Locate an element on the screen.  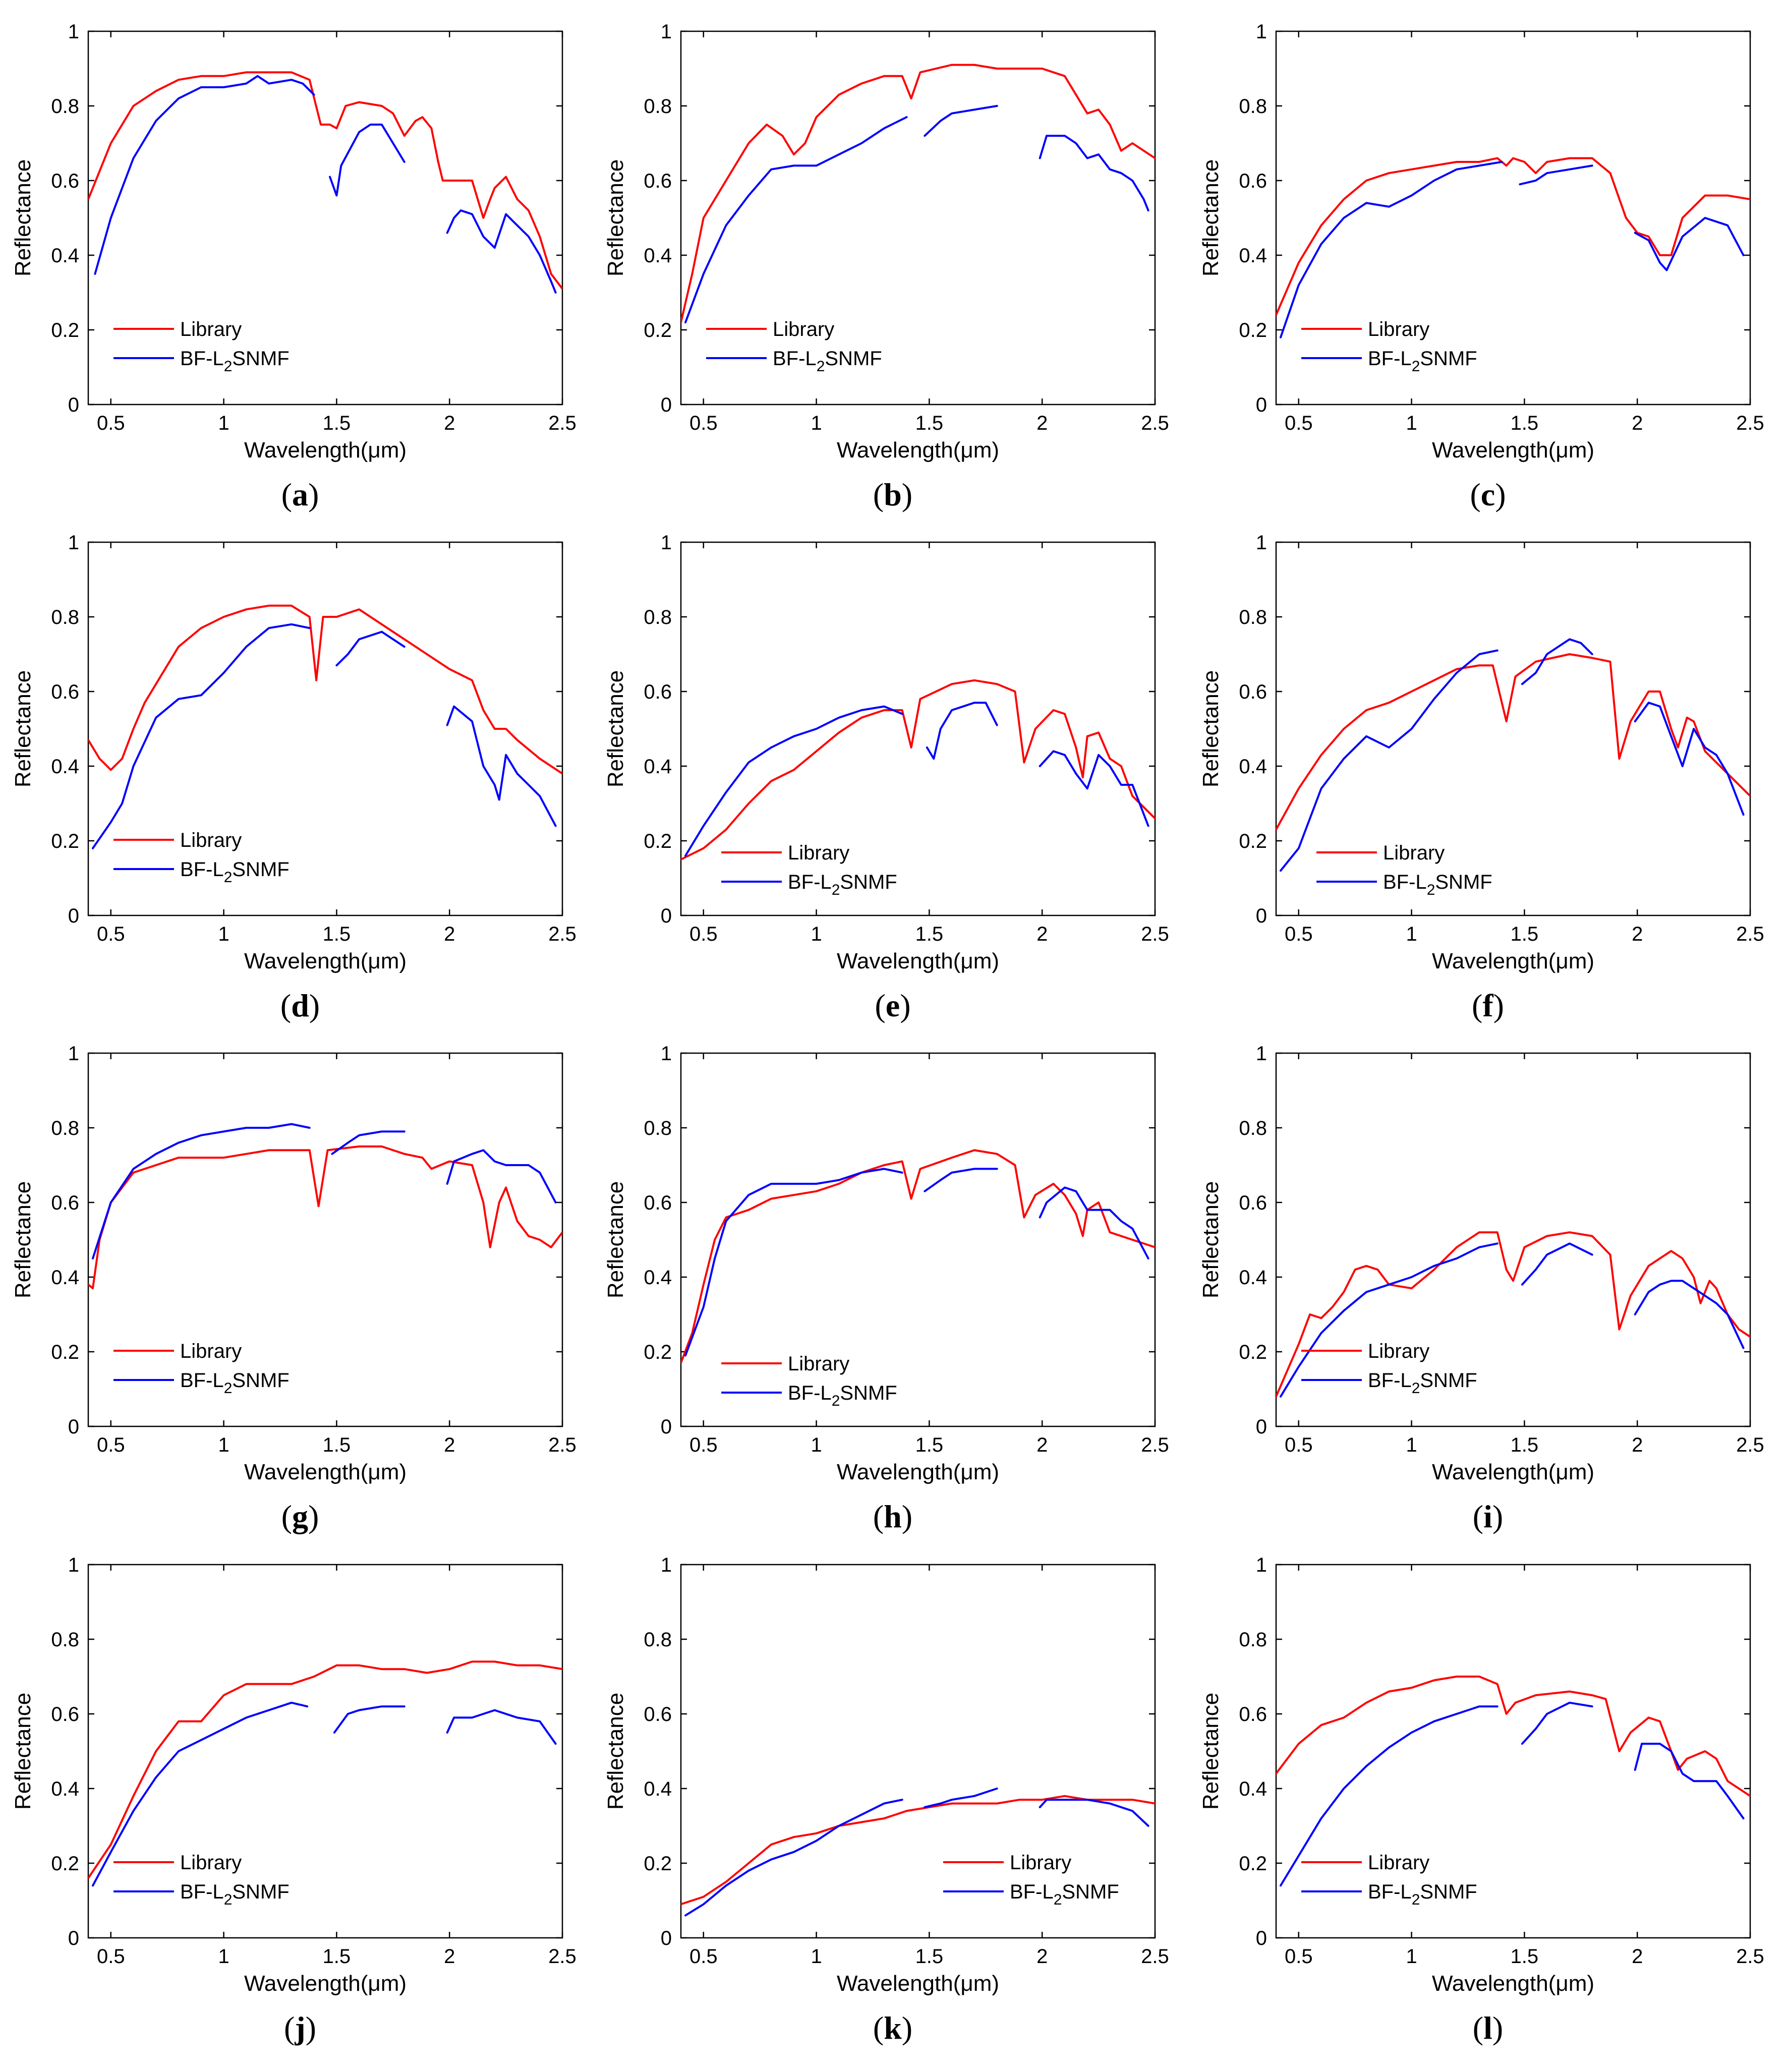
panel-label: (e) is located at coordinates (892, 1005).